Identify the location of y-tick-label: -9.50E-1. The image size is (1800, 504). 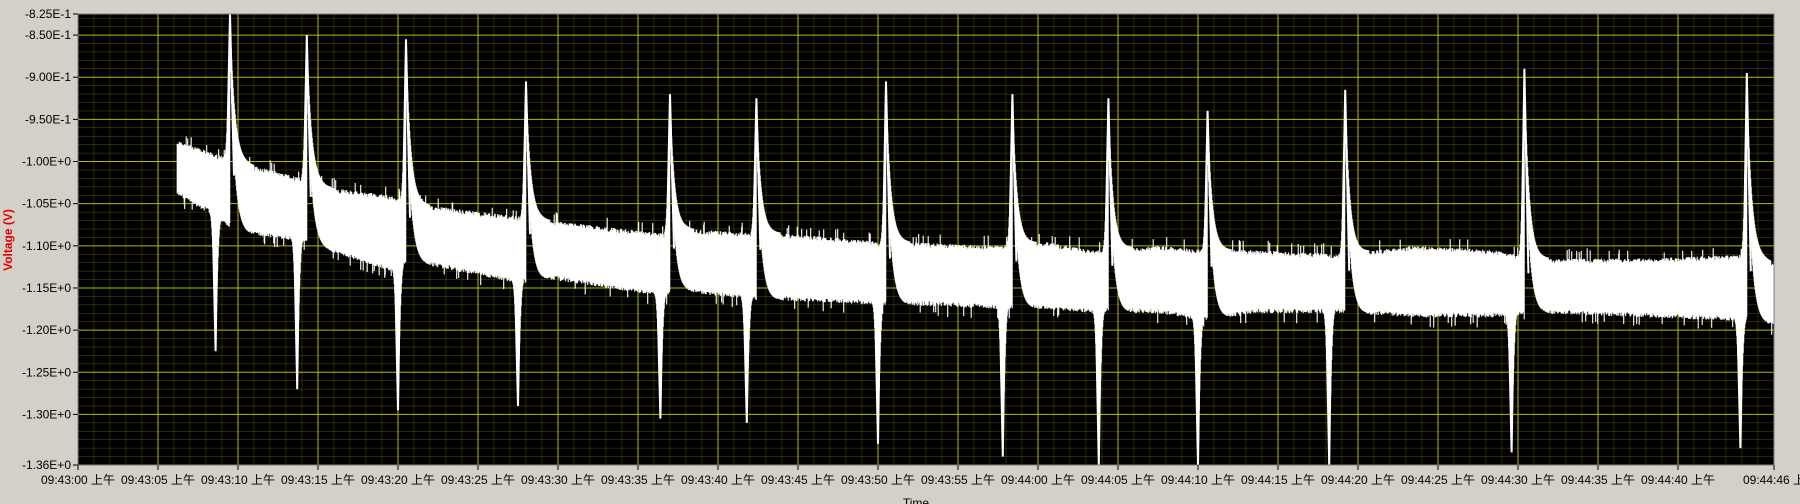
(48, 119).